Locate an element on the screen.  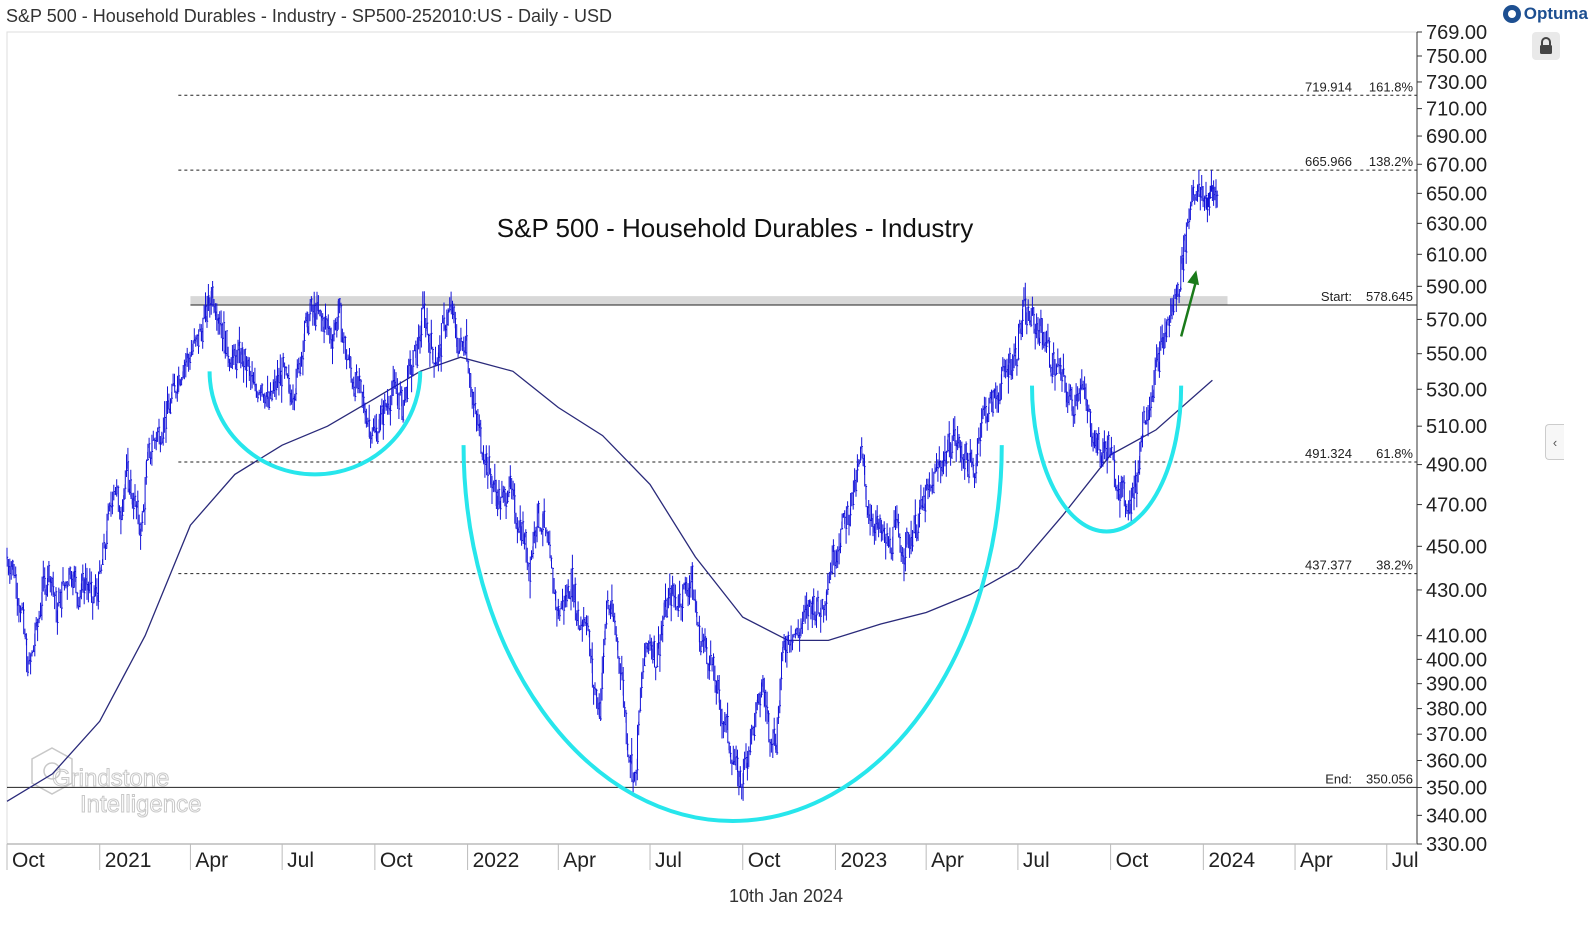
x-tick-label: 2023 is located at coordinates (863, 860).